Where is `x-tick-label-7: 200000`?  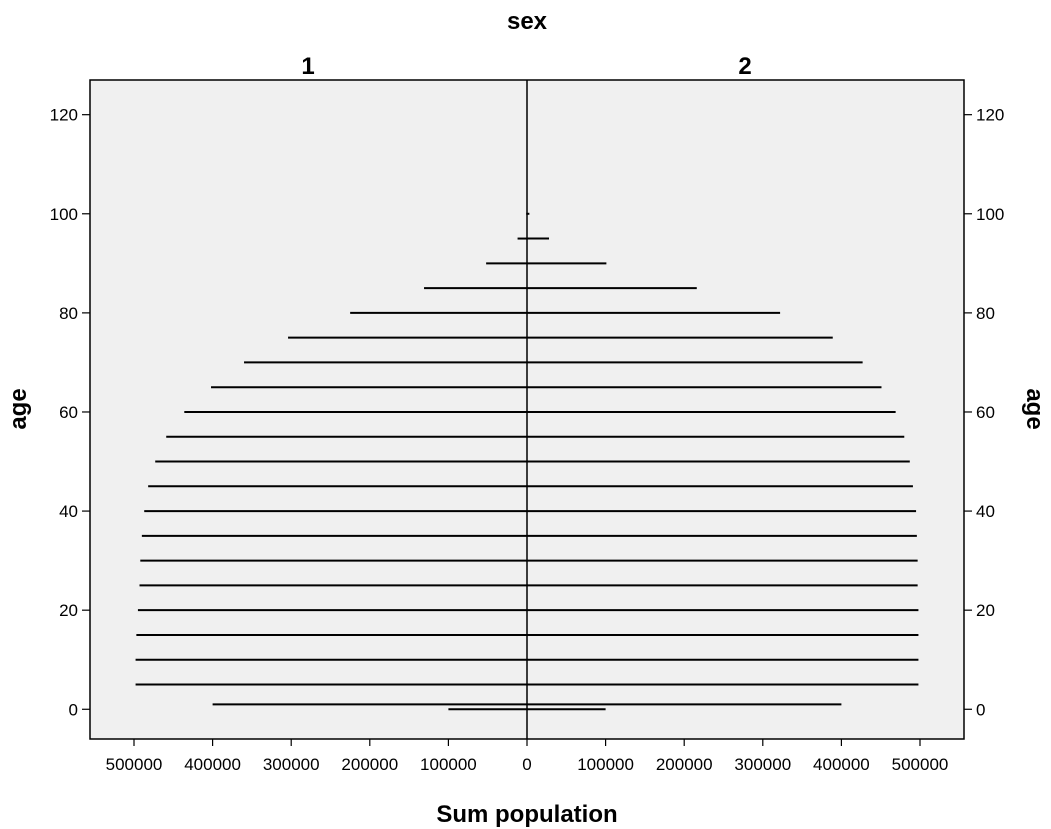
x-tick-label-7: 200000 is located at coordinates (684, 764).